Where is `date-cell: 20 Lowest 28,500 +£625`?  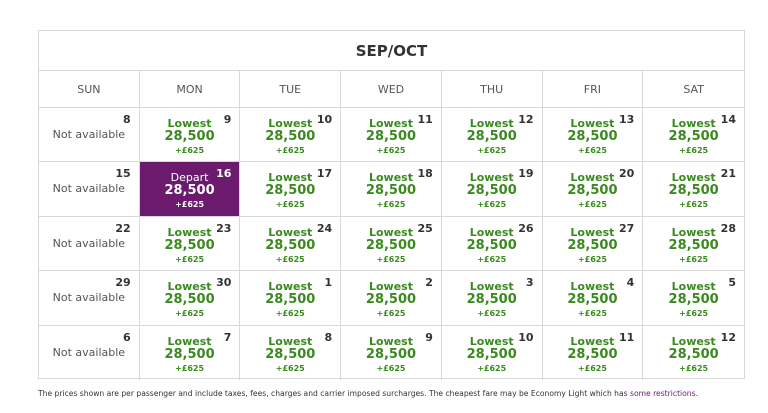 date-cell: 20 Lowest 28,500 +£625 is located at coordinates (593, 189).